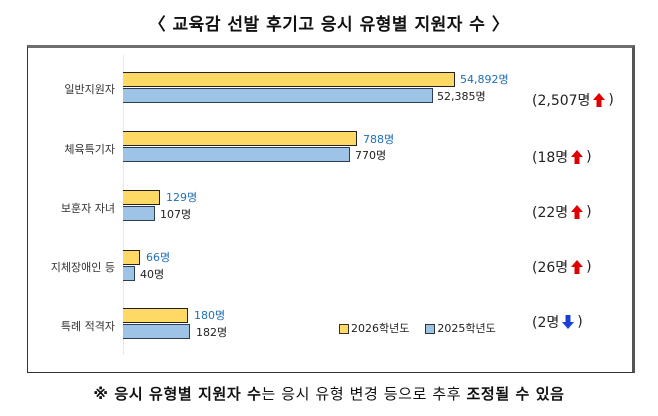  Describe the element at coordinates (461, 96) in the screenshot. I see `value-2025: 52,385명` at that location.